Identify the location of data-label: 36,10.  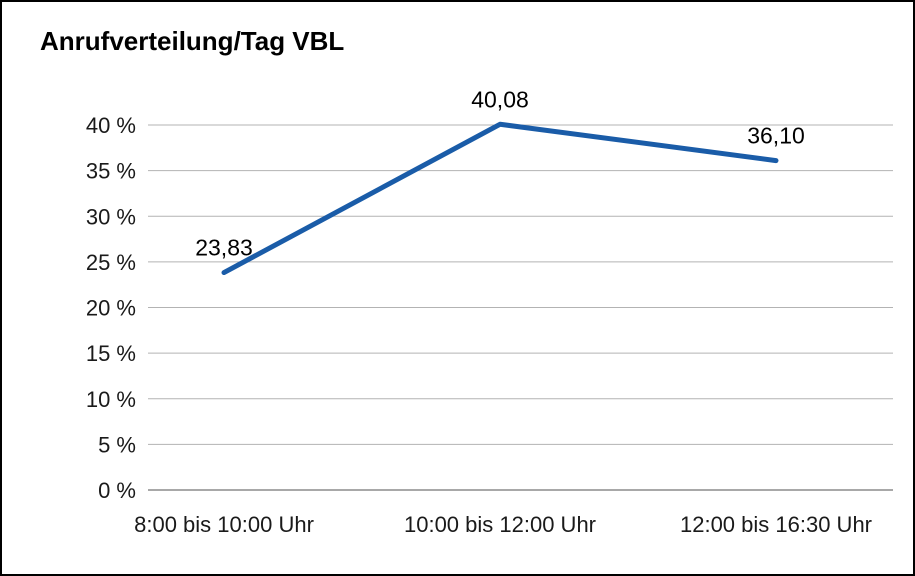
(776, 136).